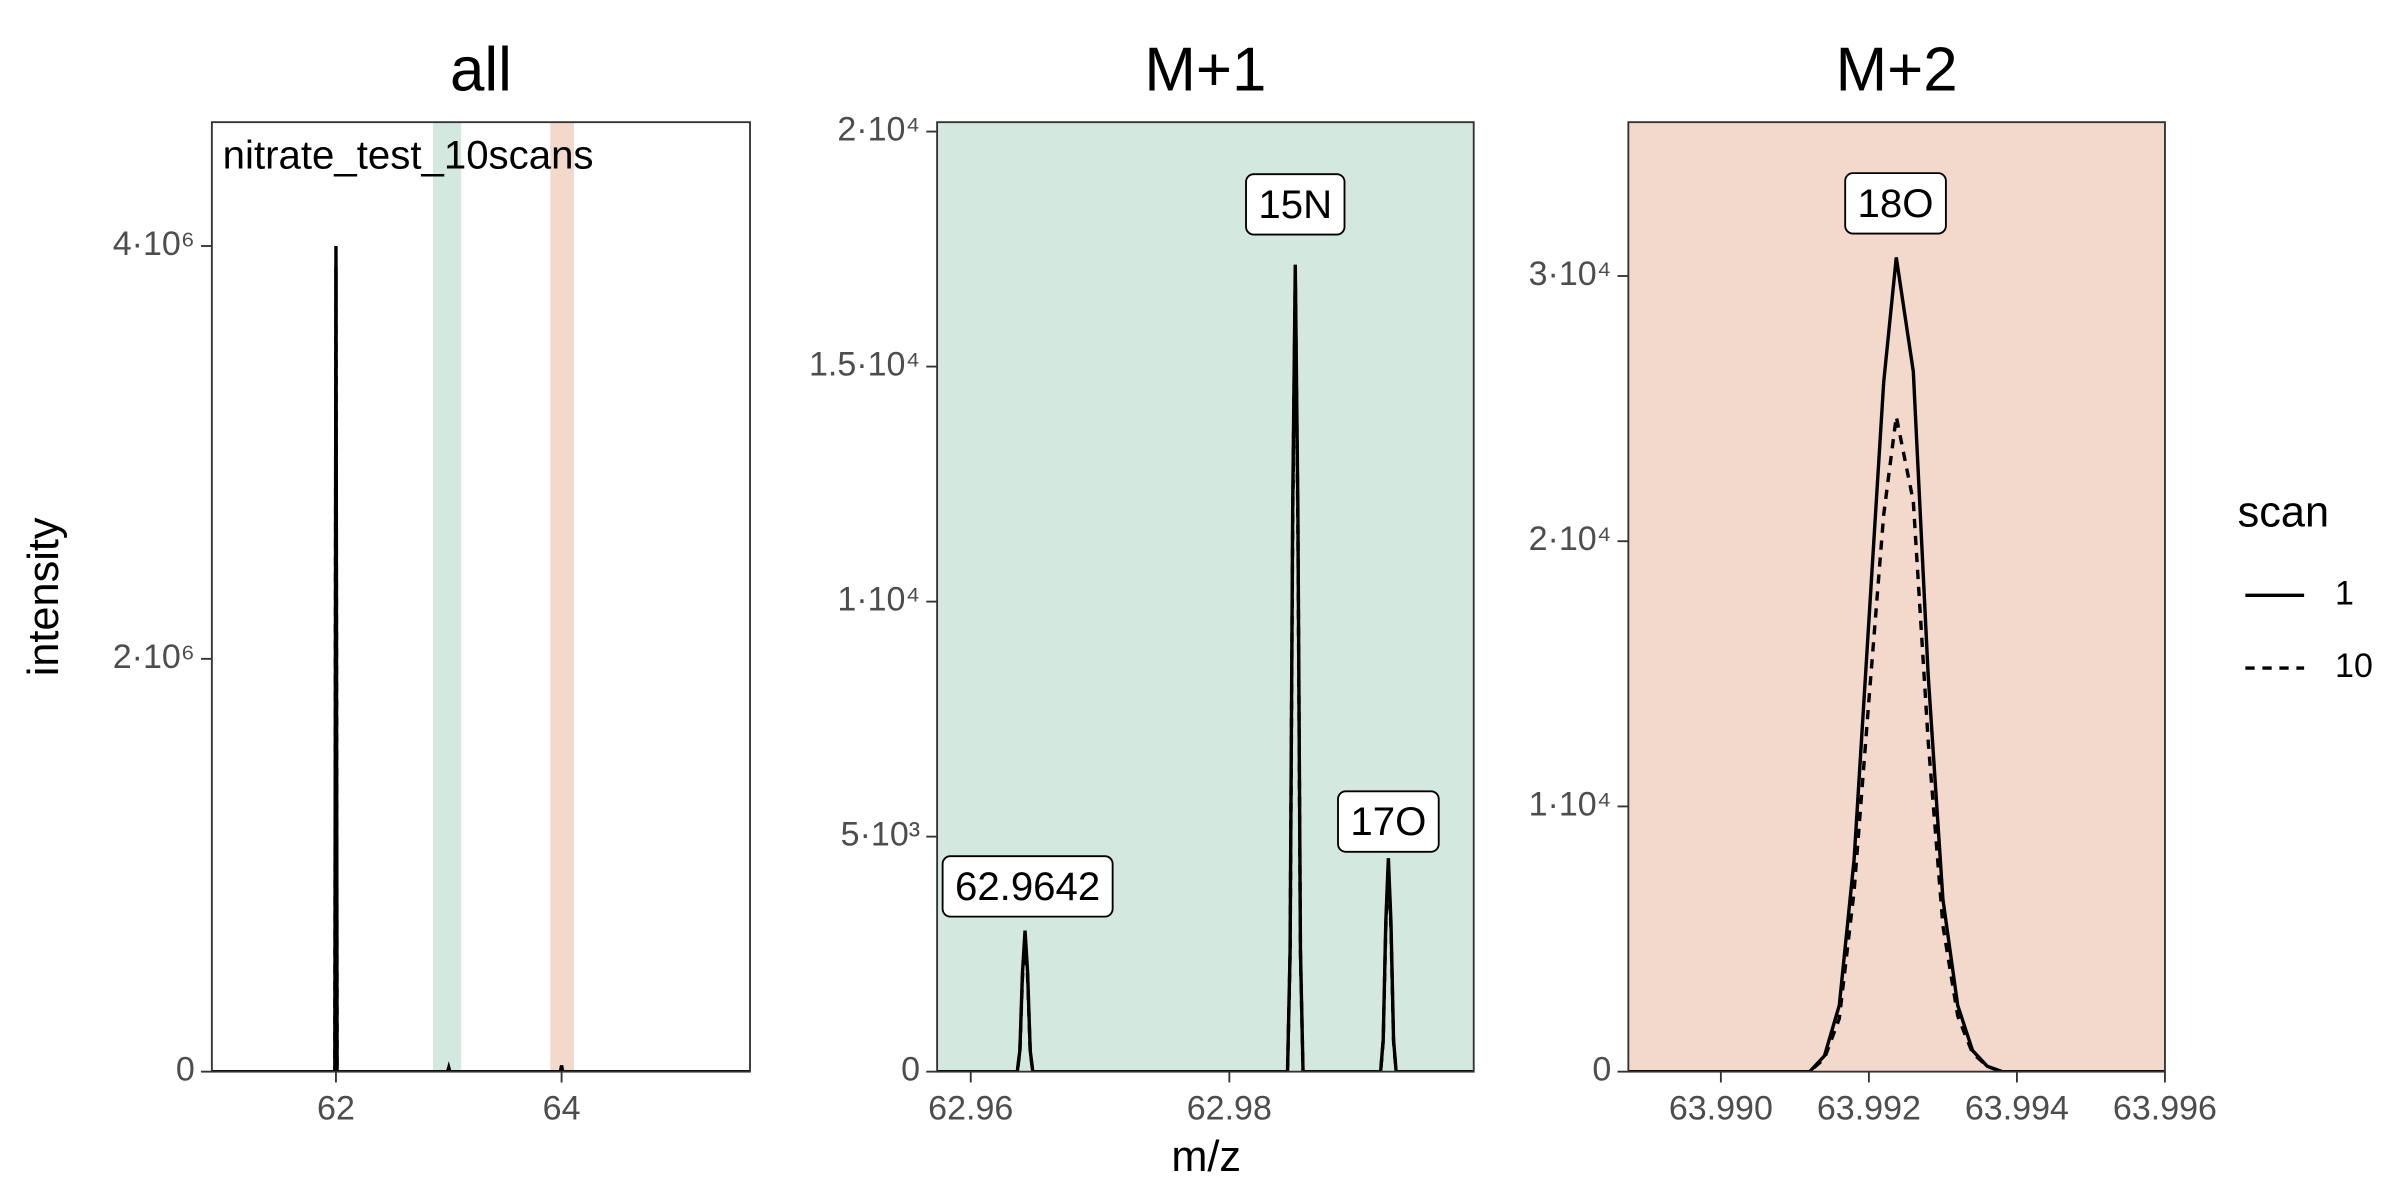 The width and height of the screenshot is (2400, 1200). I want to click on legend-label: 10, so click(2354, 666).